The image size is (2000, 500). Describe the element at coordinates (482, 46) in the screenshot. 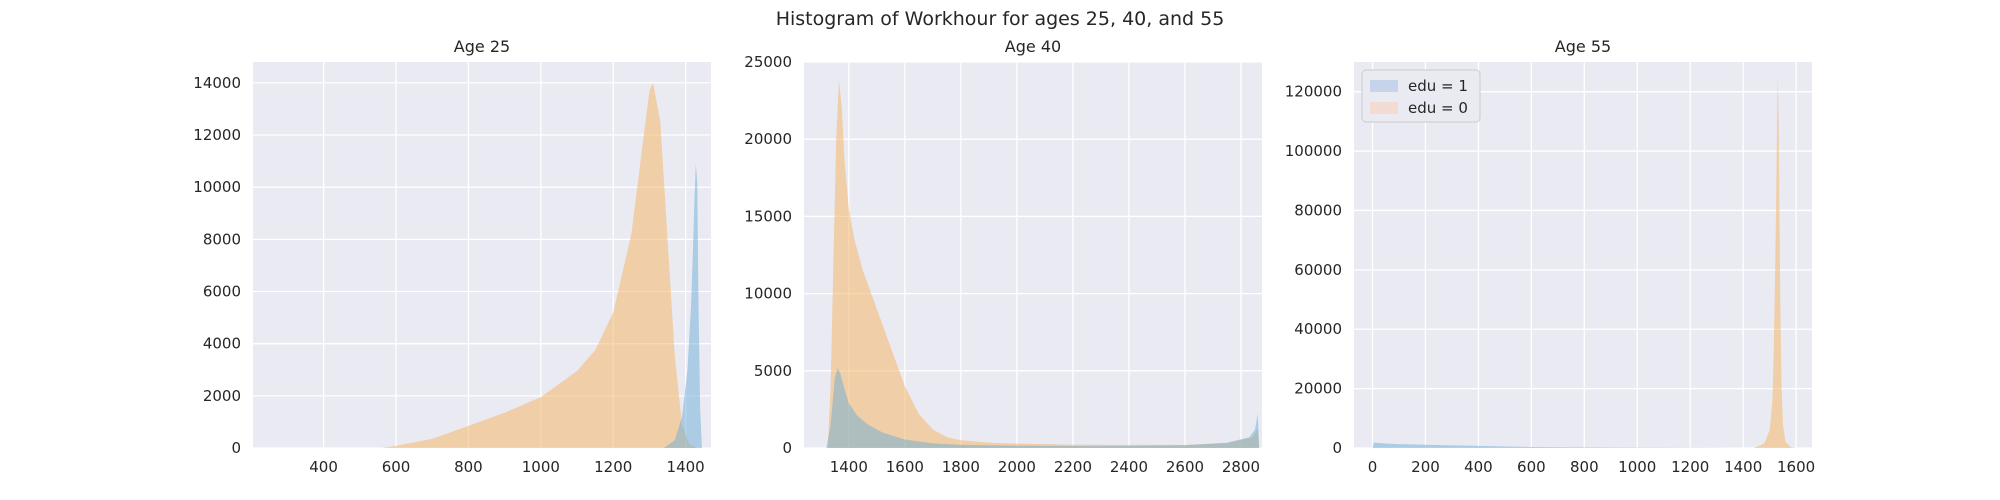

I see `panel-title: Age 25` at that location.